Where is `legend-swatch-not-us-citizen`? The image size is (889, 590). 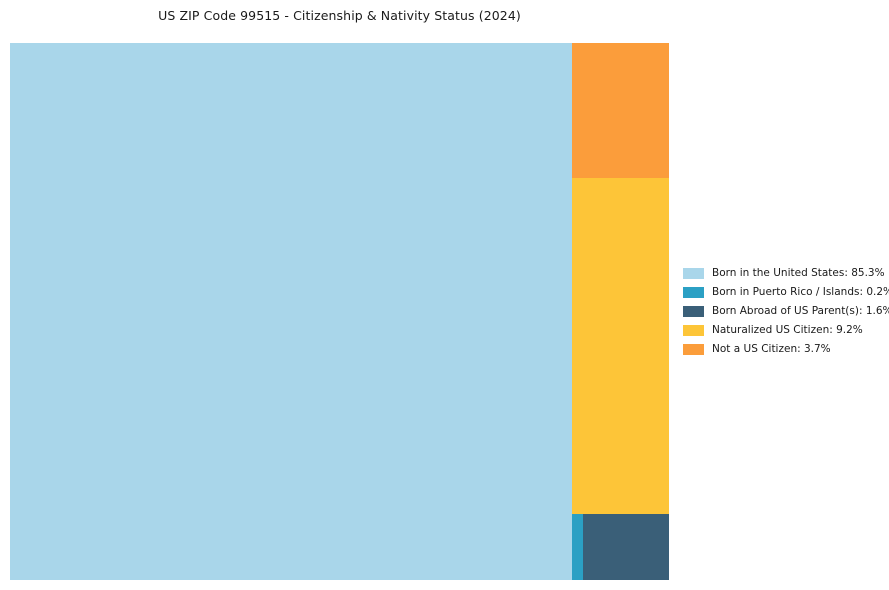
legend-swatch-not-us-citizen is located at coordinates (693, 349).